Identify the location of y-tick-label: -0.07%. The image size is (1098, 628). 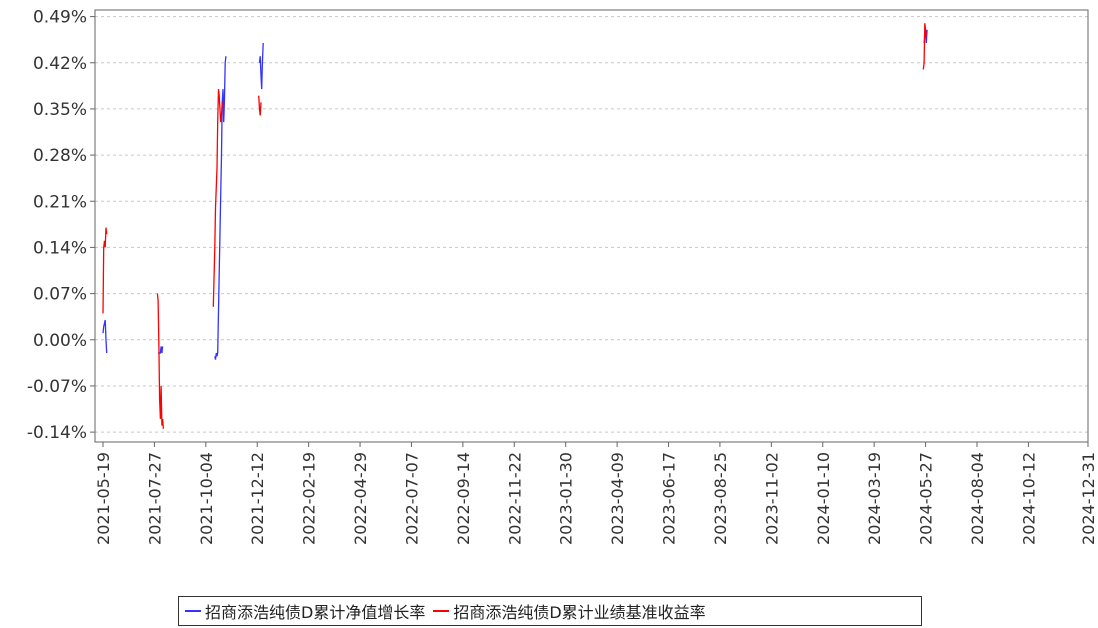
(57, 387).